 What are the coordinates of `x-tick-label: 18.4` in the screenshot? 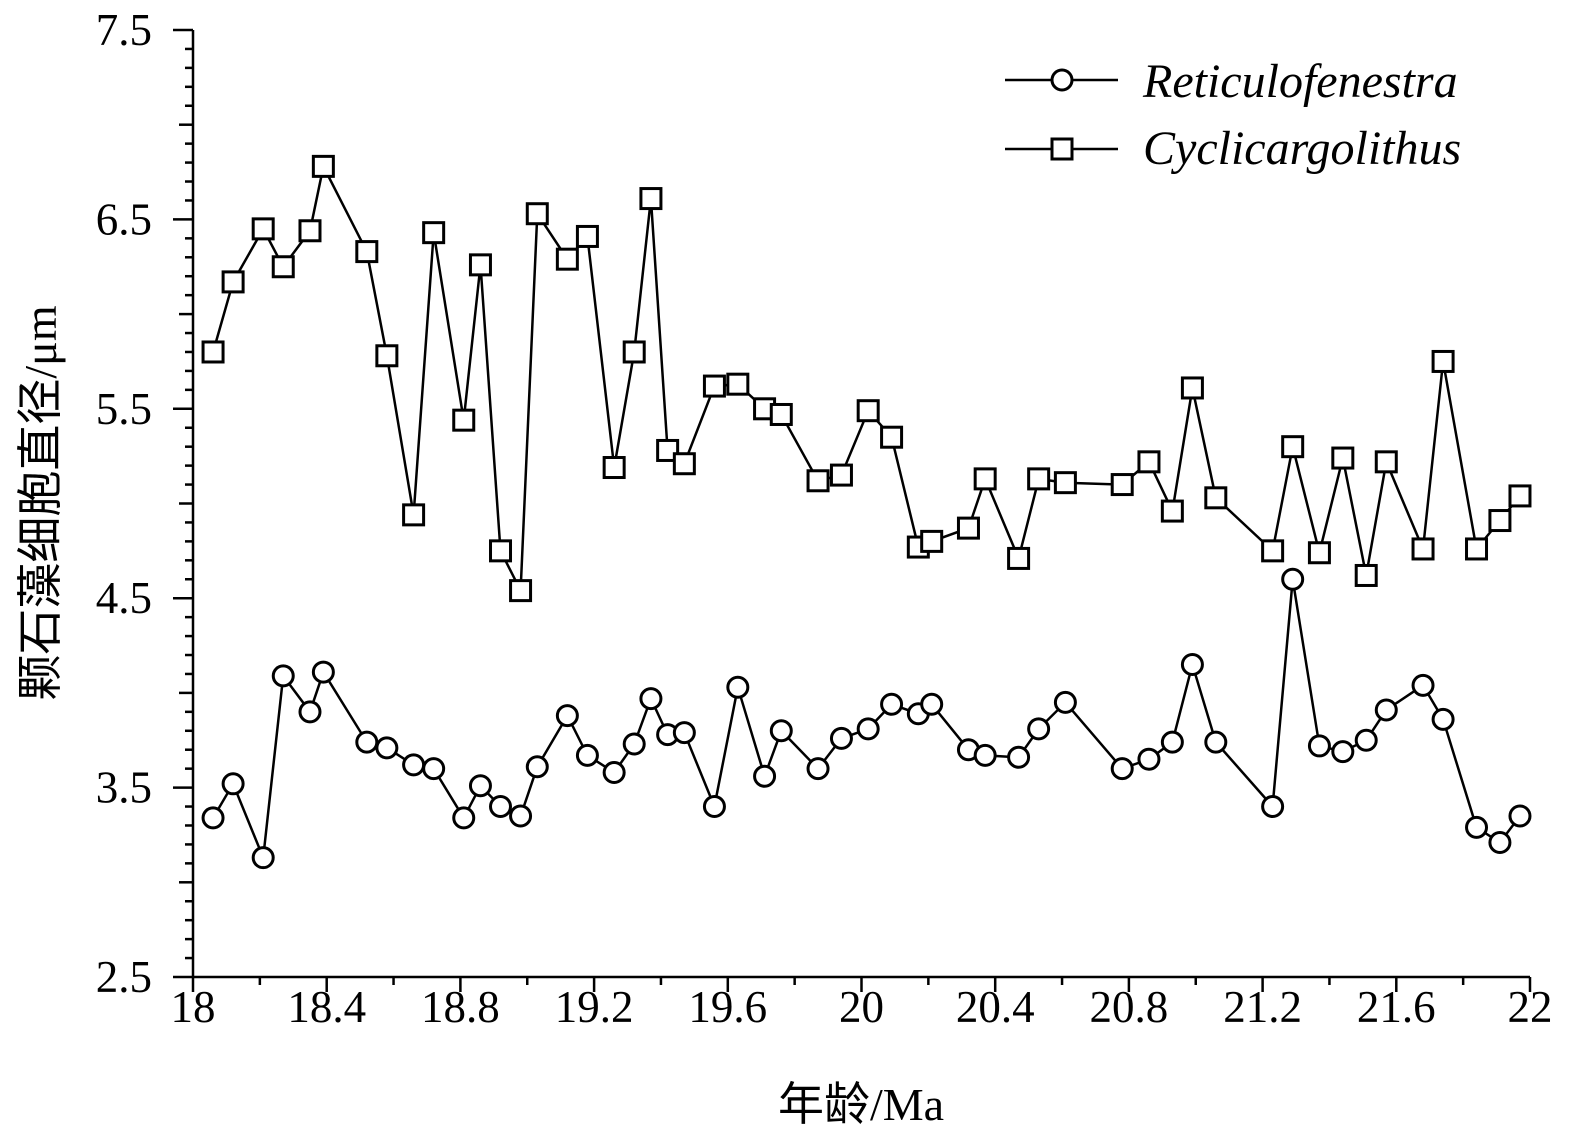 It's located at (326, 1007).